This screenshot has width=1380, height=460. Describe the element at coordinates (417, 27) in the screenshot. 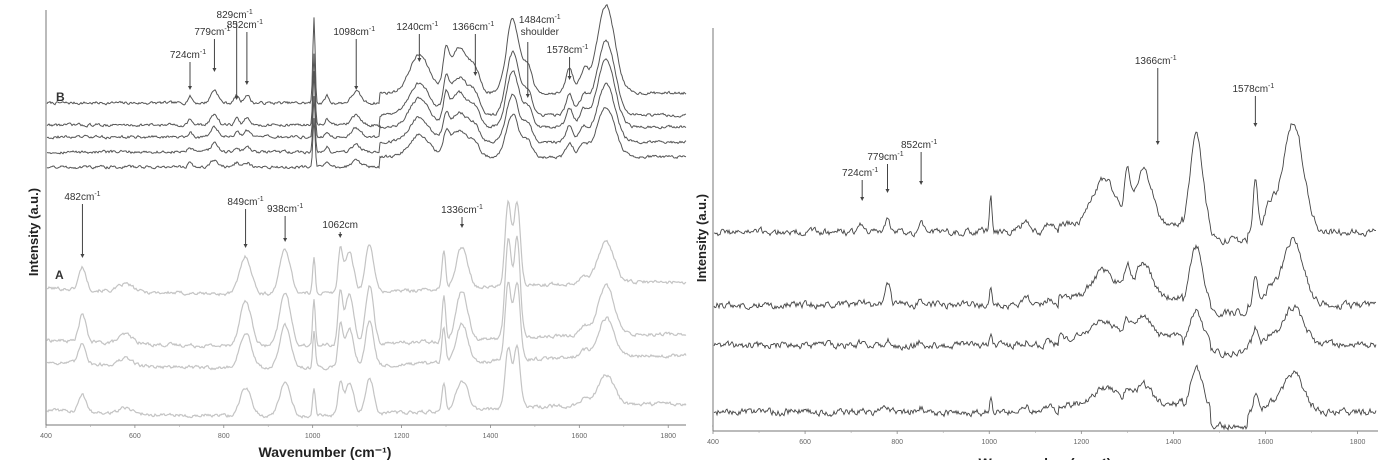

I see `peak-label: 1240cm-1` at that location.